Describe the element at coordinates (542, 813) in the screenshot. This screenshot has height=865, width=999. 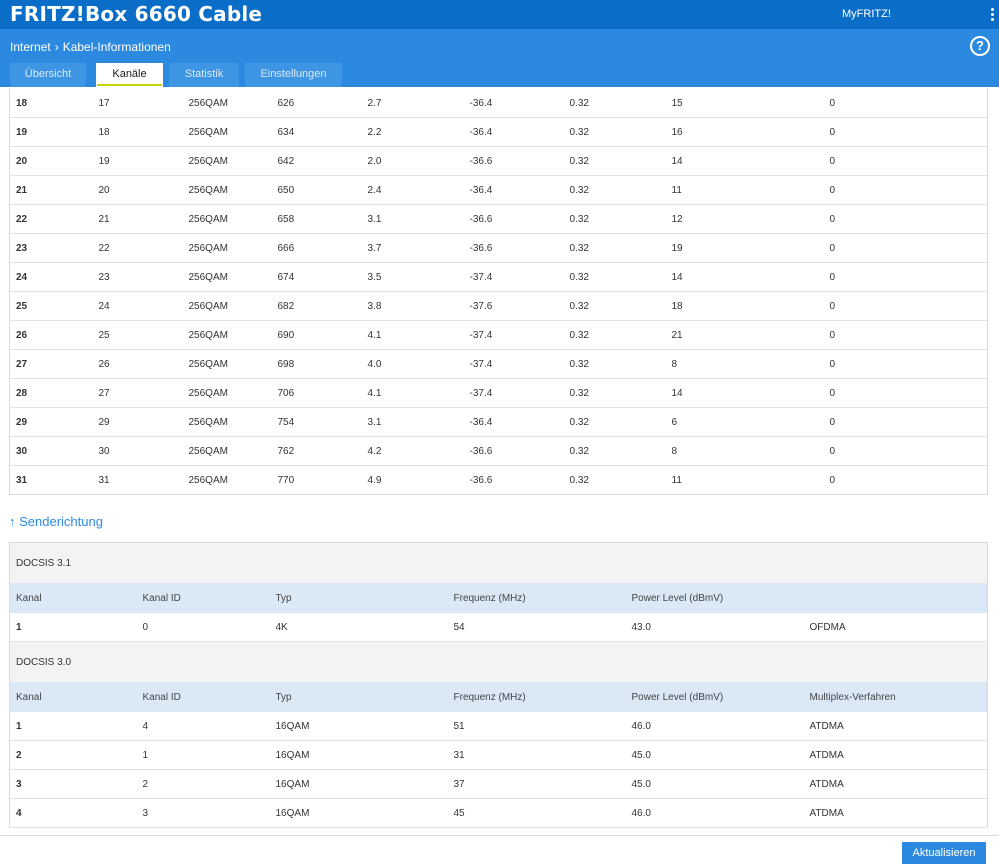
I see `table-cell: 45` at that location.